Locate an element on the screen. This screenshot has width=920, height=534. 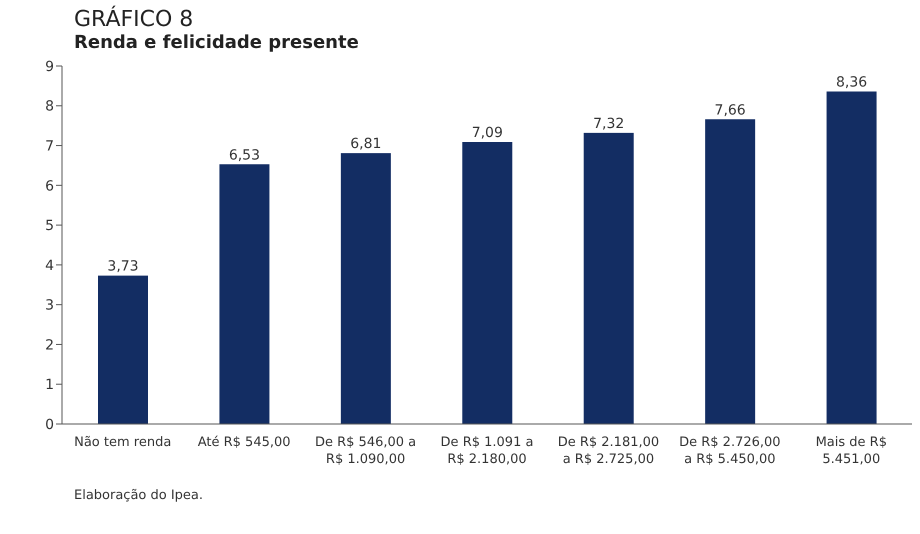
y-tick-label: 4 is located at coordinates (49, 266).